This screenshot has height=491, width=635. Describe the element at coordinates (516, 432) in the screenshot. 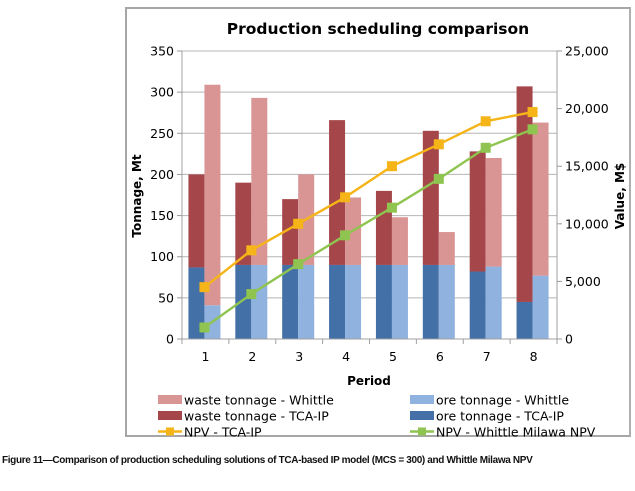

I see `legend-label: NPV - Whittle Milawa NPV` at that location.